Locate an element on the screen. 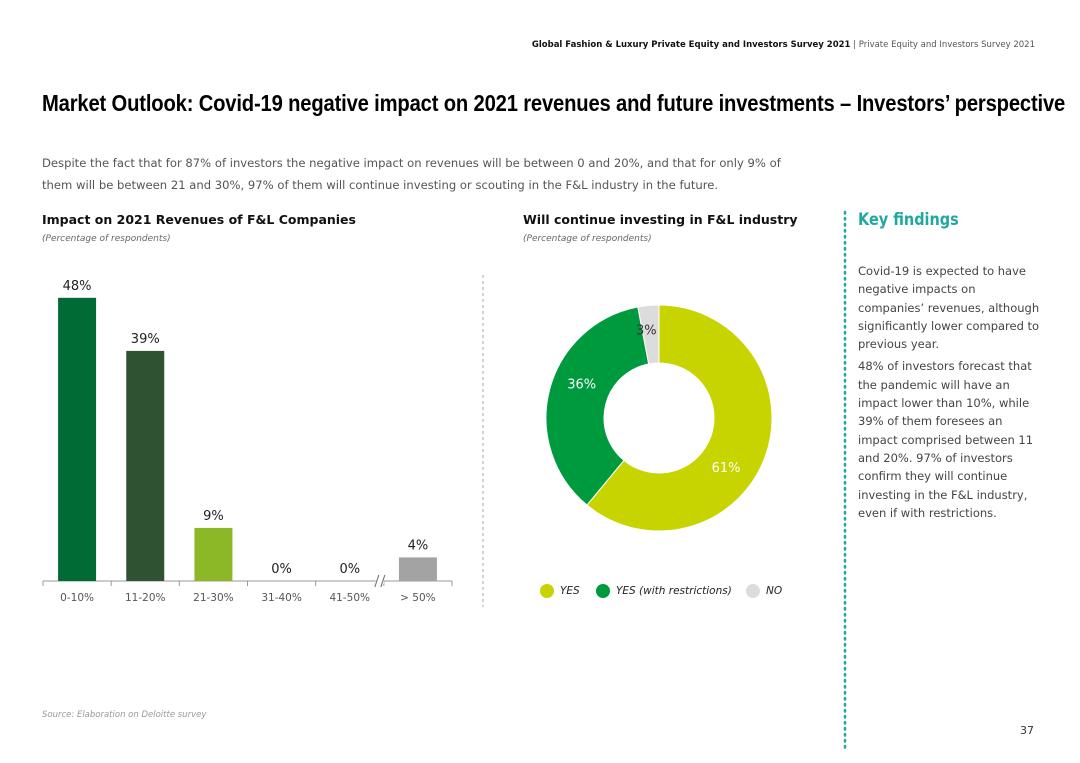 The image size is (1080, 763). value-label: 9% is located at coordinates (213, 516).